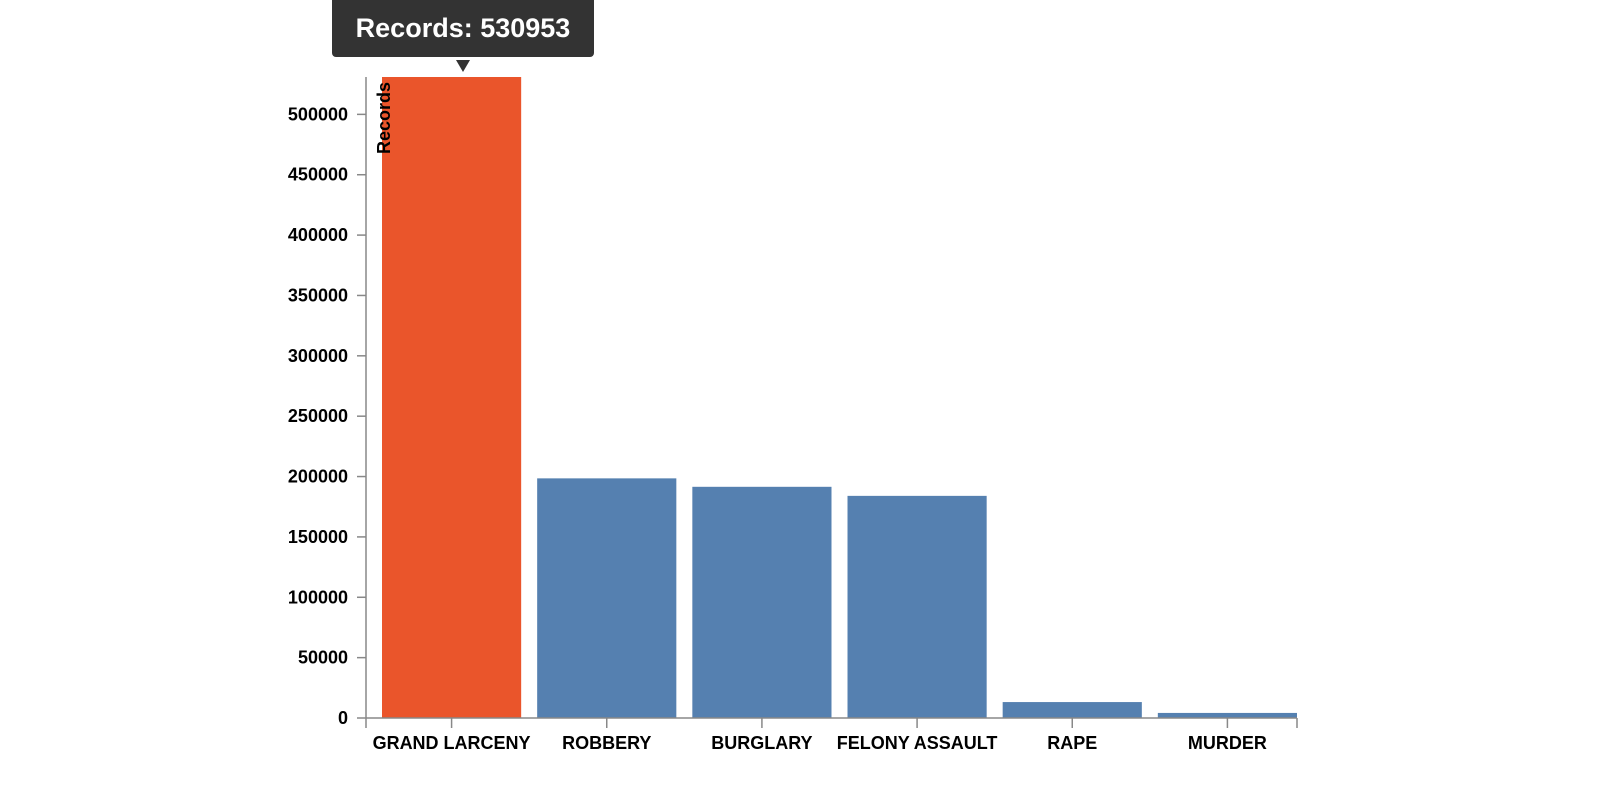 The width and height of the screenshot is (1614, 796). What do you see at coordinates (761, 743) in the screenshot?
I see `x-tick-label: BURGLARY` at bounding box center [761, 743].